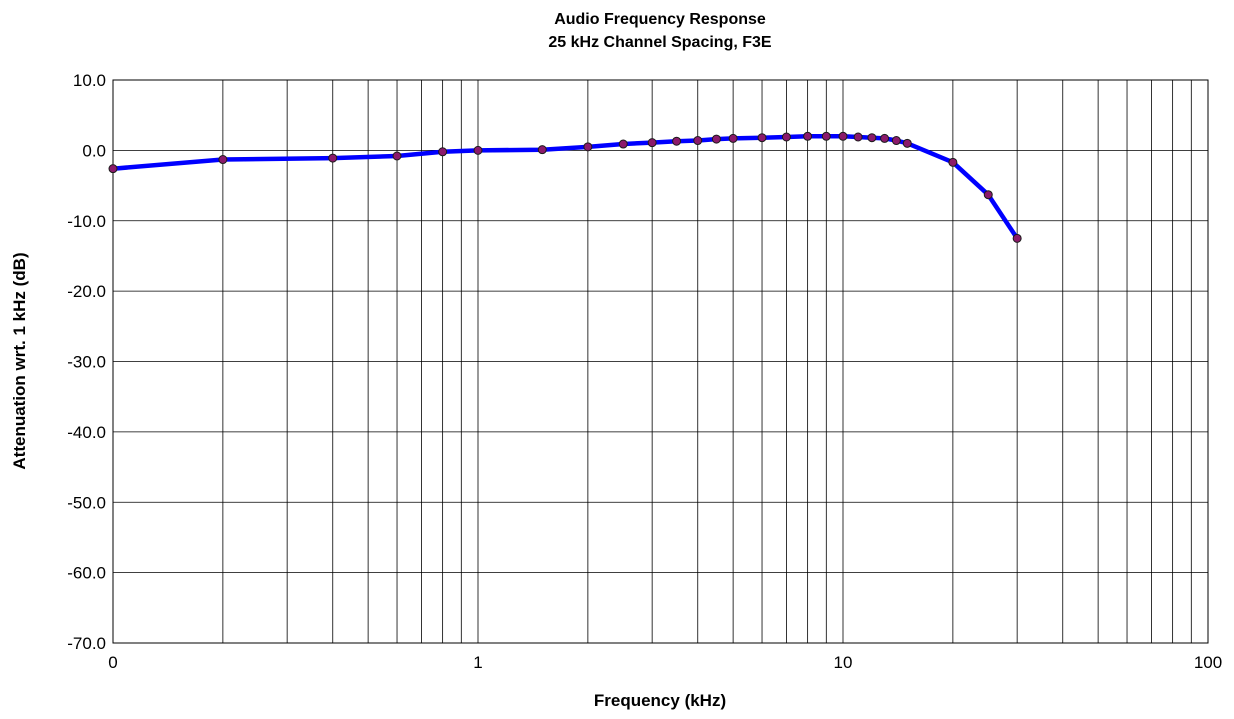 The image size is (1234, 719). What do you see at coordinates (660, 700) in the screenshot?
I see `x-axis-title: Frequency (kHz)` at bounding box center [660, 700].